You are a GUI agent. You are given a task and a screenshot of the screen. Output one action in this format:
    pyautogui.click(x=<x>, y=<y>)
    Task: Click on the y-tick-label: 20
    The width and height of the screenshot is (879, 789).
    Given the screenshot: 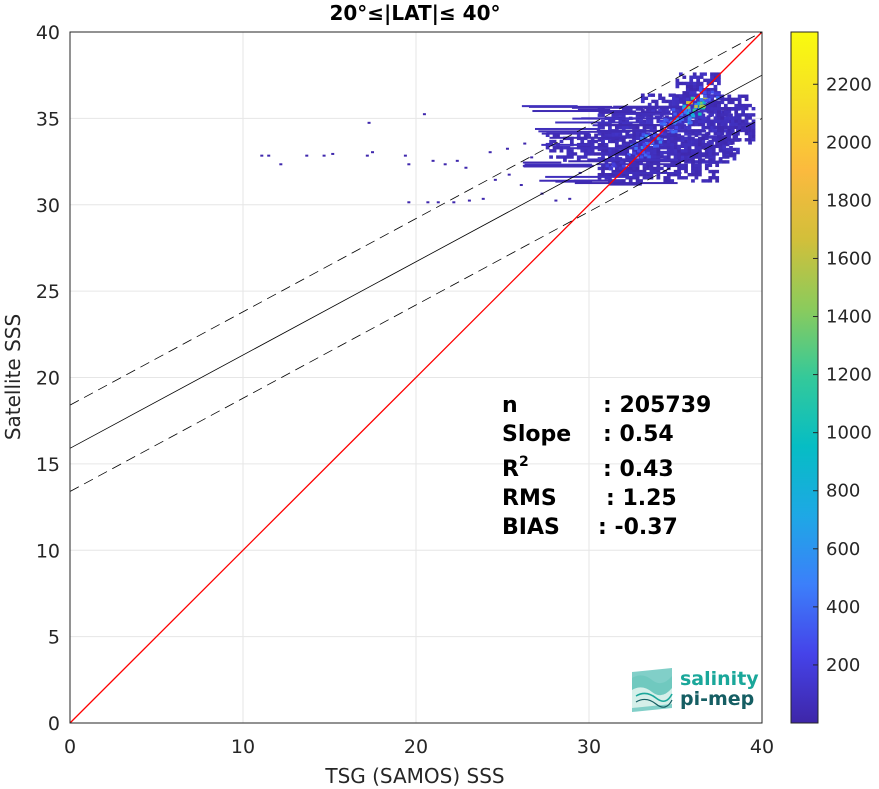 What is the action you would take?
    pyautogui.click(x=48, y=379)
    